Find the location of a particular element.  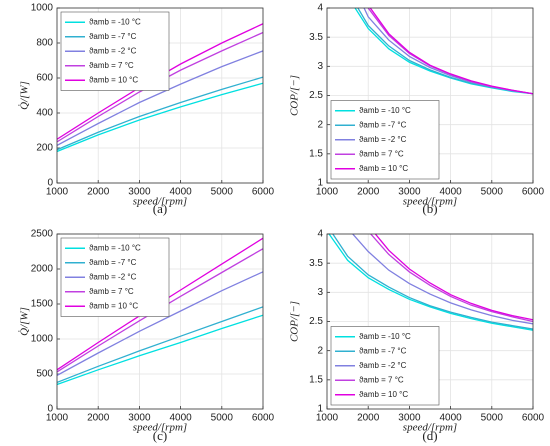

y-tick-label: 400 is located at coordinates (44, 113).